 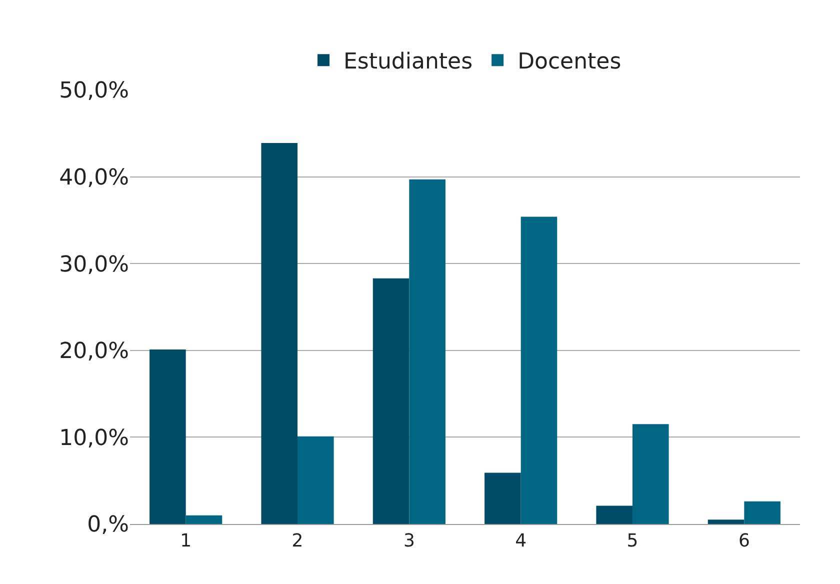 What do you see at coordinates (408, 62) in the screenshot?
I see `legend-label: Estudiantes` at bounding box center [408, 62].